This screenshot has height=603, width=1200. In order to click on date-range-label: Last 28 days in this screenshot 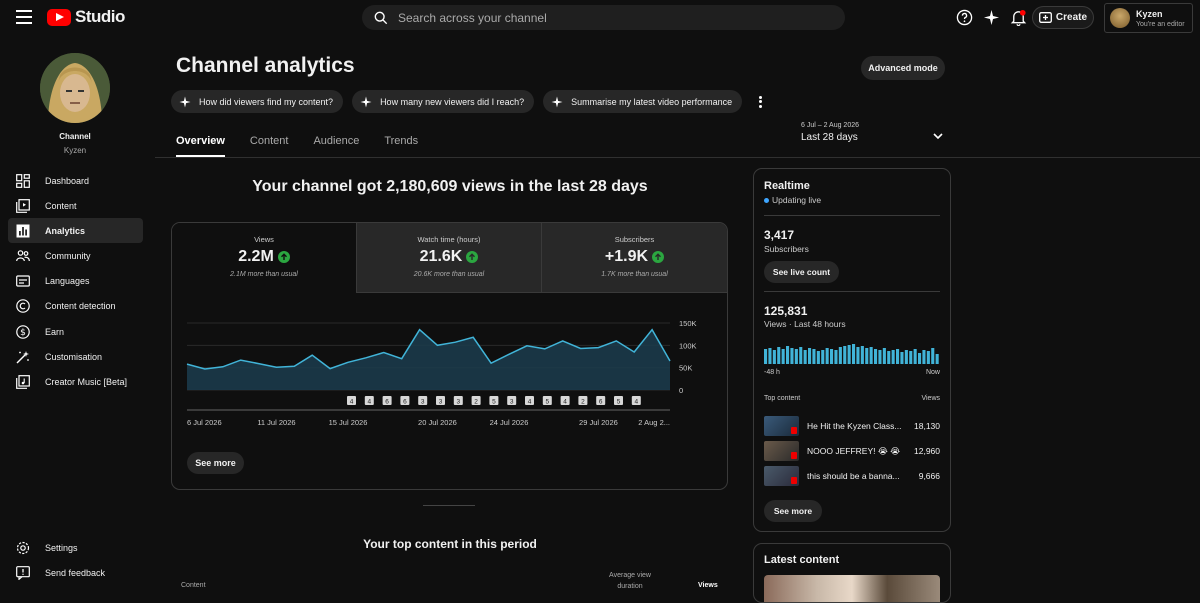, I will do `click(830, 137)`.